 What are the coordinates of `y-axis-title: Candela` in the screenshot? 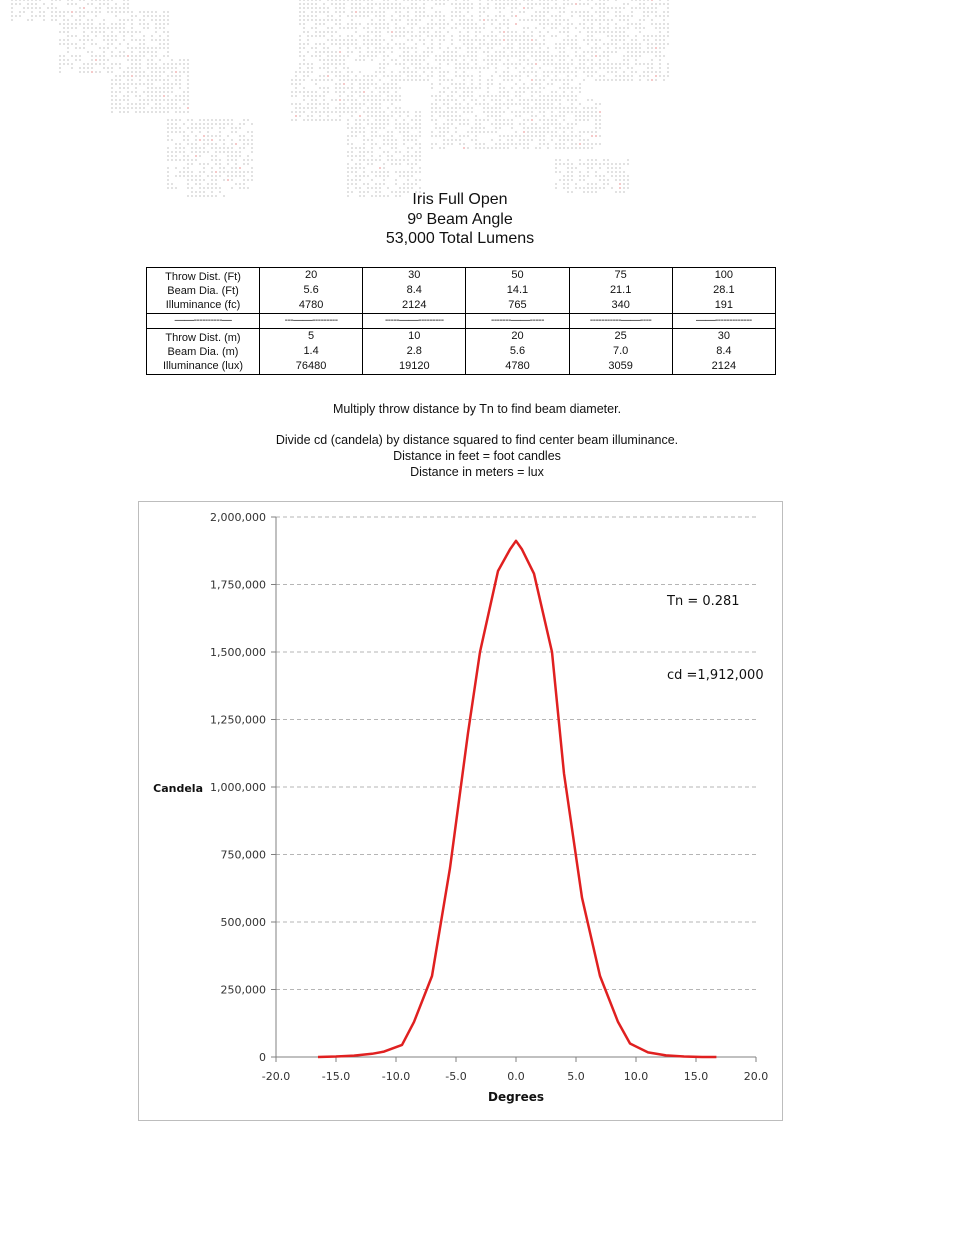 It's located at (178, 788).